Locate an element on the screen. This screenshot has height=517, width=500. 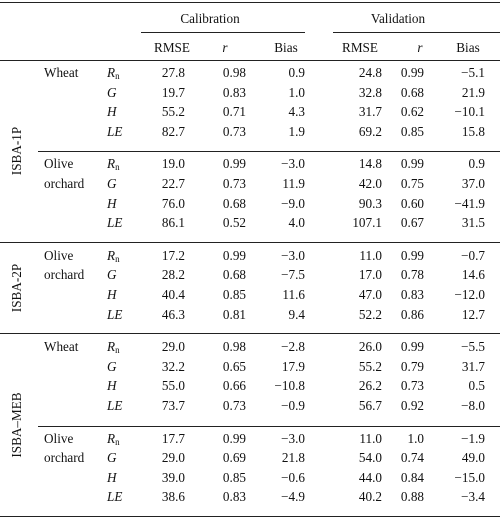
table-cell: 56.7 is located at coordinates (370, 405).